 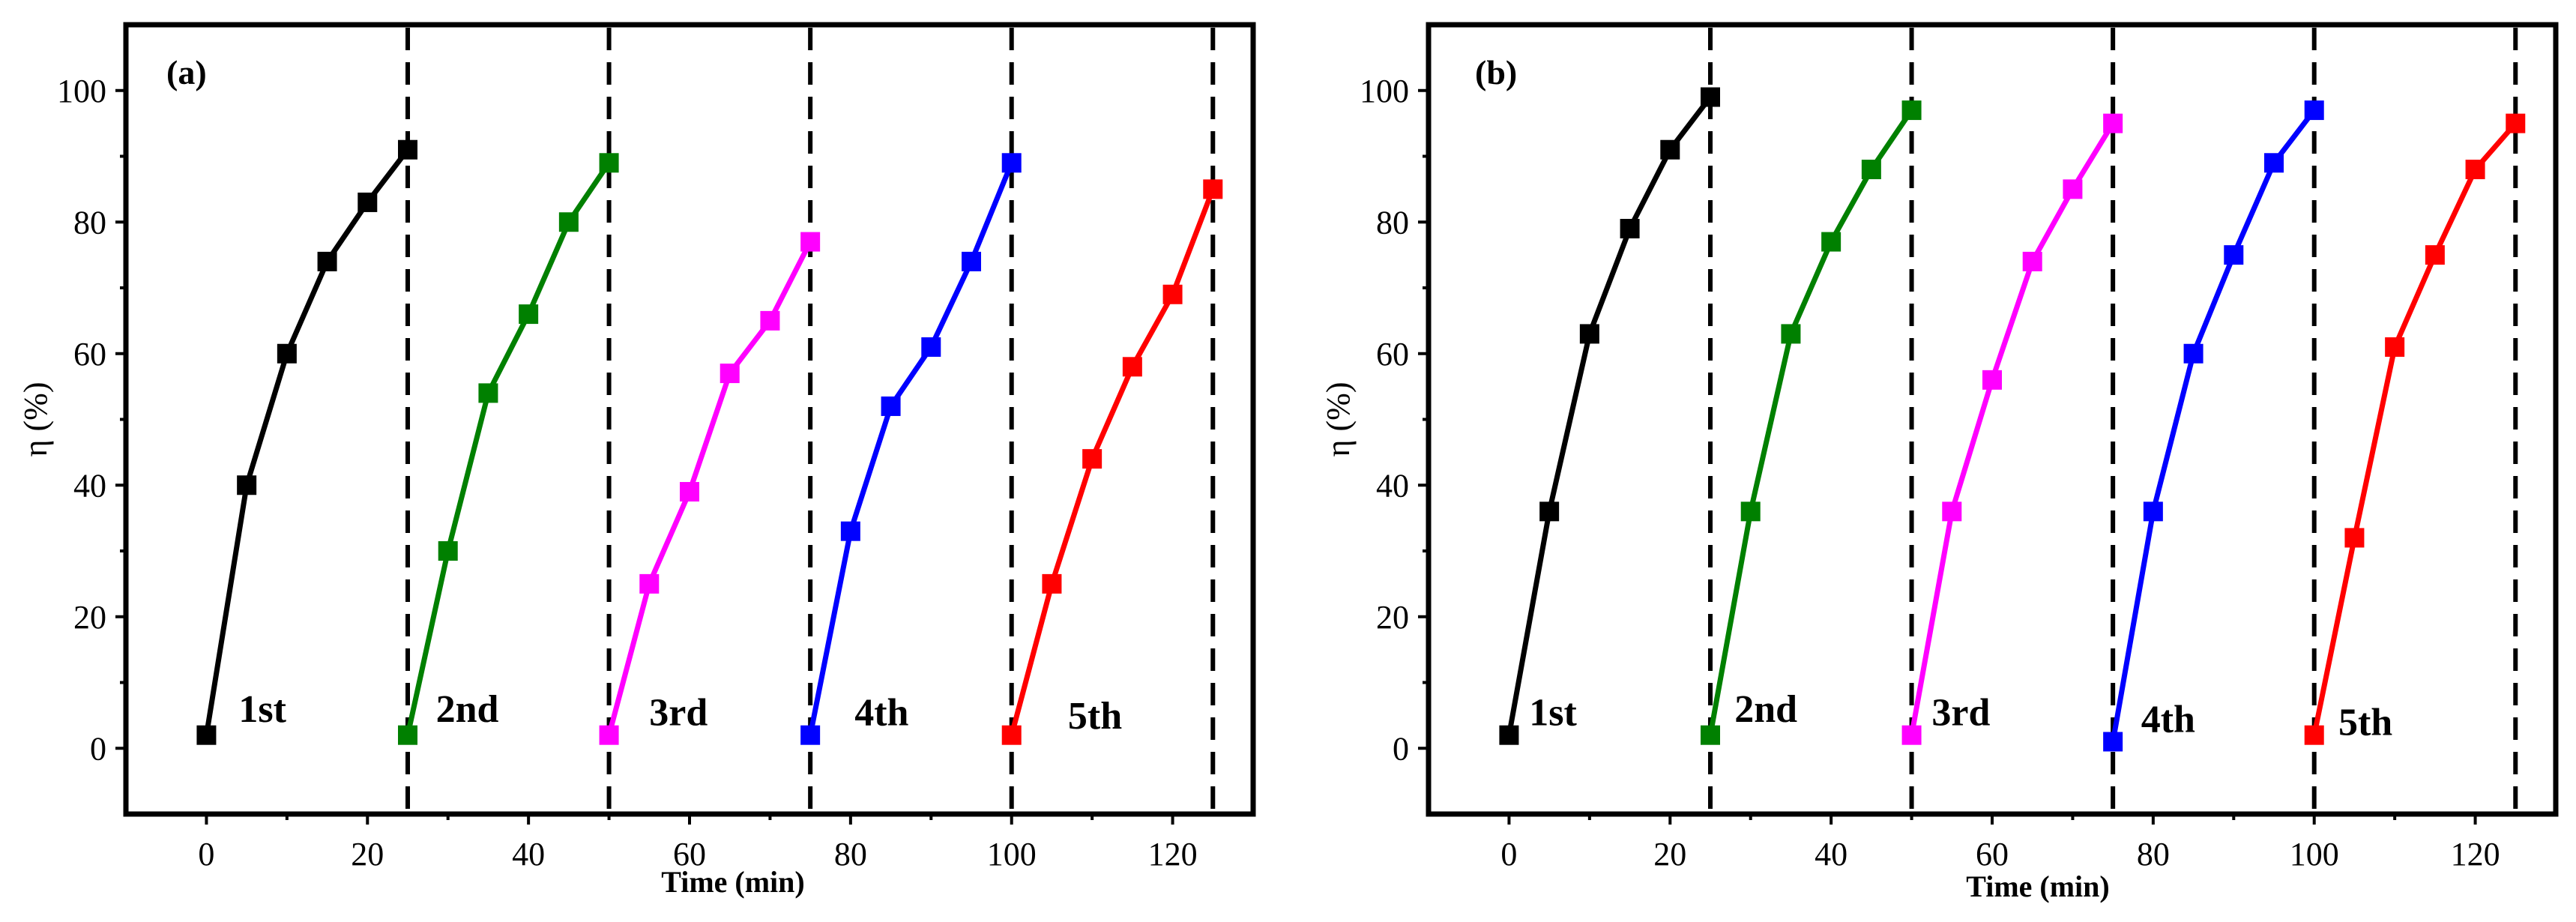 I want to click on x-tick-label: 0, so click(x=1509, y=855).